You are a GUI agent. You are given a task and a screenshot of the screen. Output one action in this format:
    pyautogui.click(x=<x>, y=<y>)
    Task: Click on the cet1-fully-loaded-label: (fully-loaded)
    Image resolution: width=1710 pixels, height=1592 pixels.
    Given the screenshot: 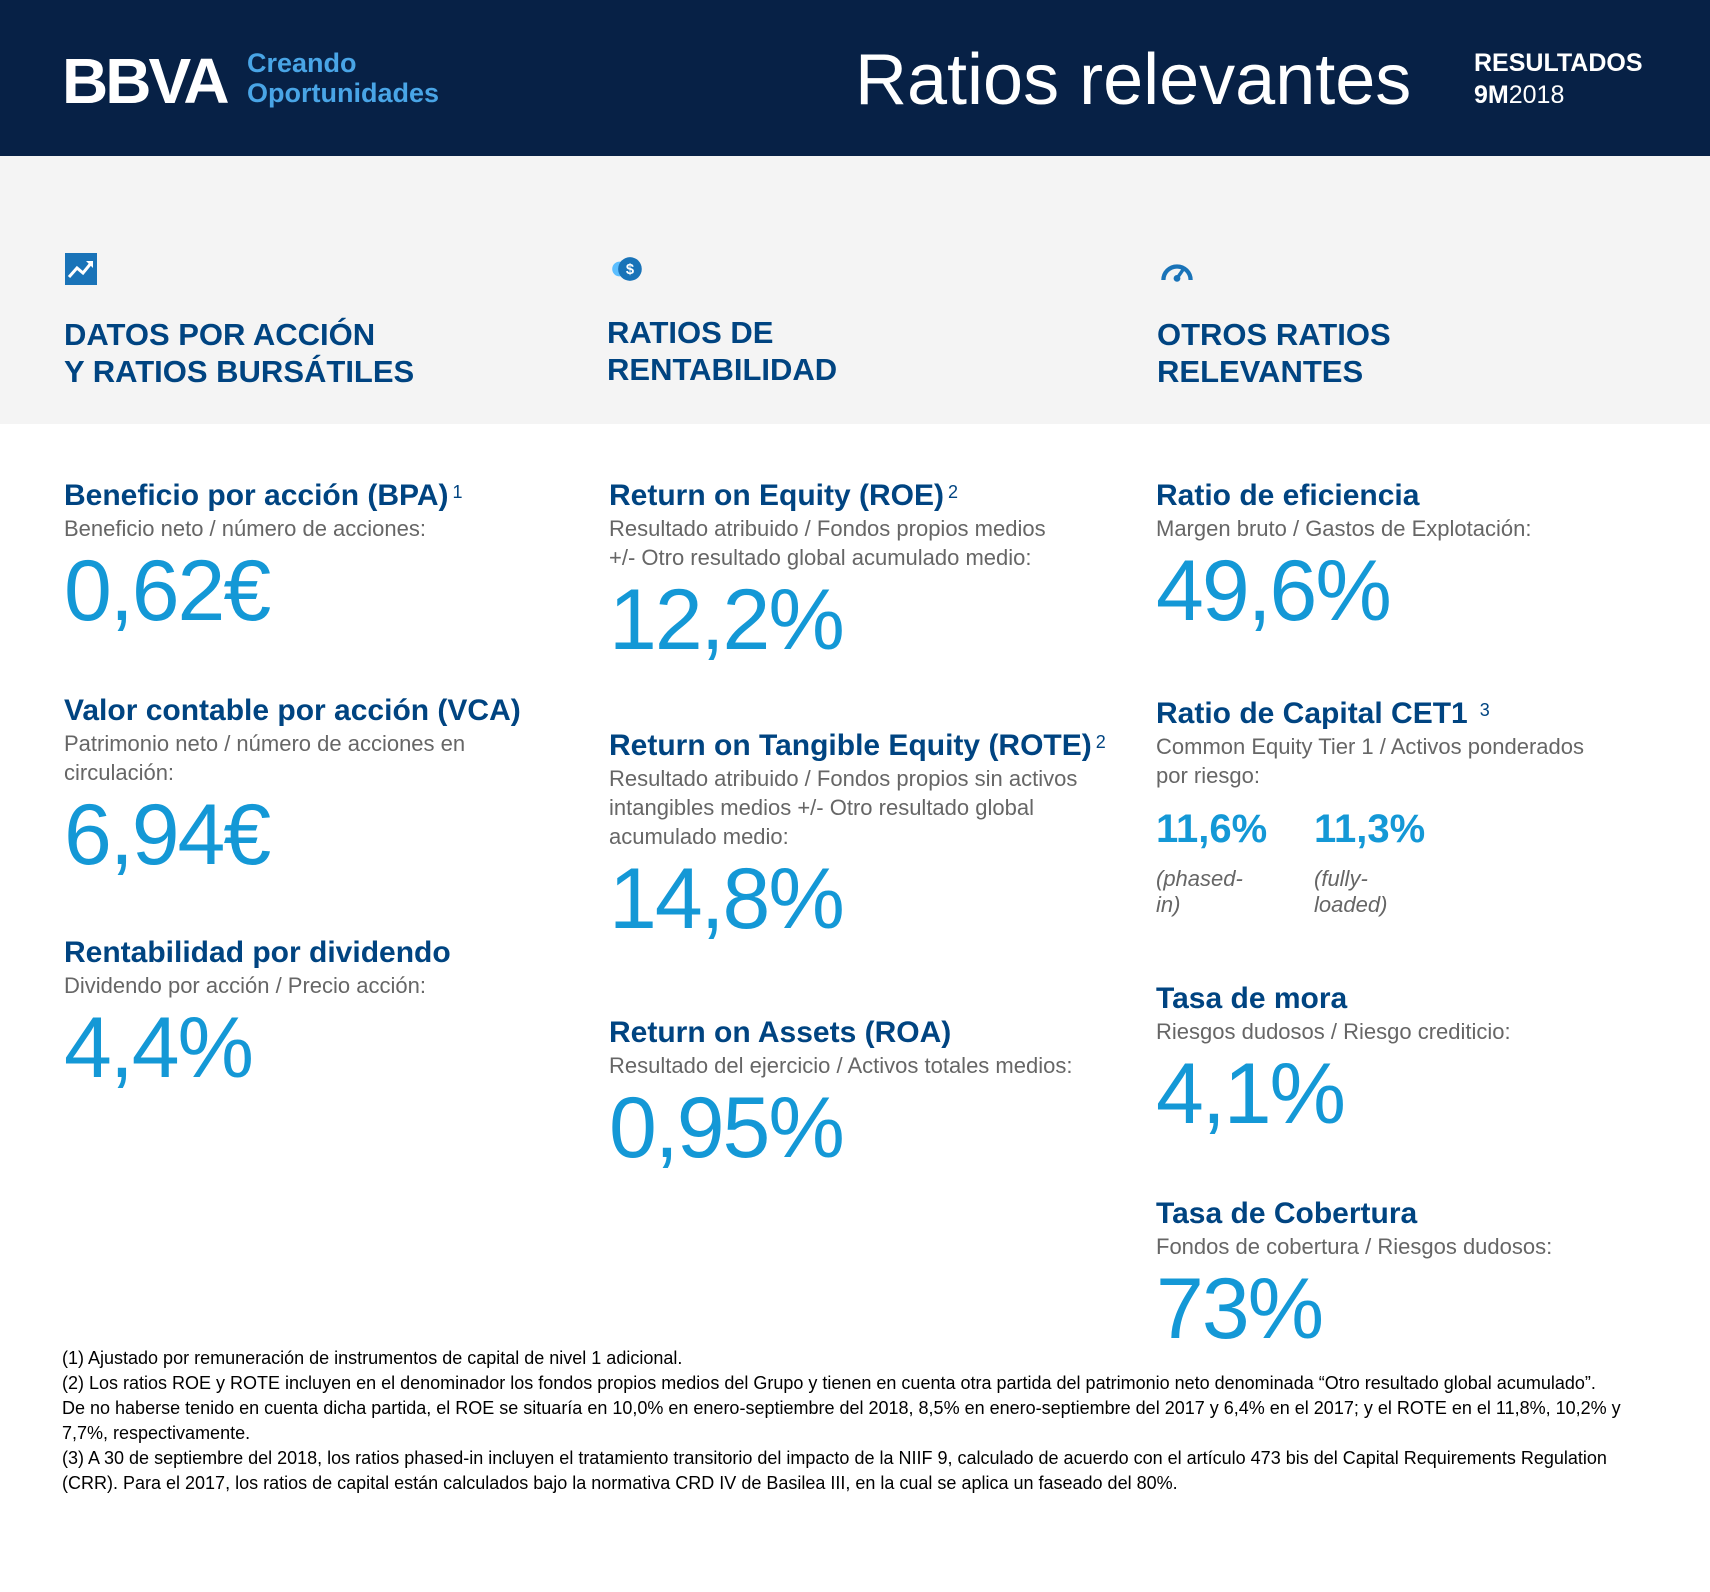 What is the action you would take?
    pyautogui.click(x=1351, y=891)
    